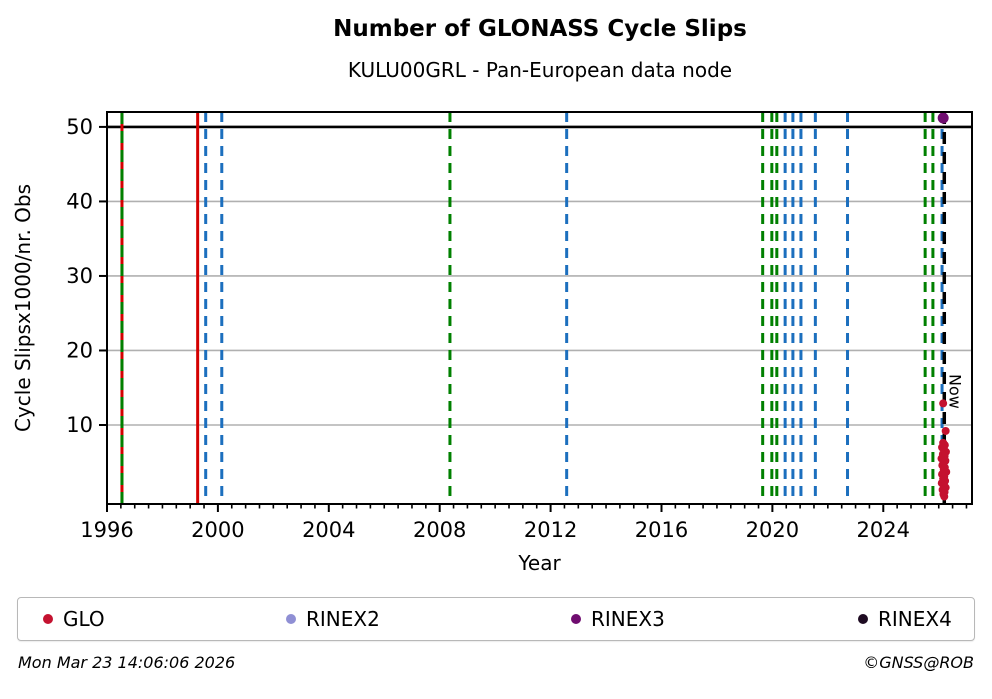  I want to click on chart-subtitle: KULU00GRL - Pan-European data node, so click(540, 70).